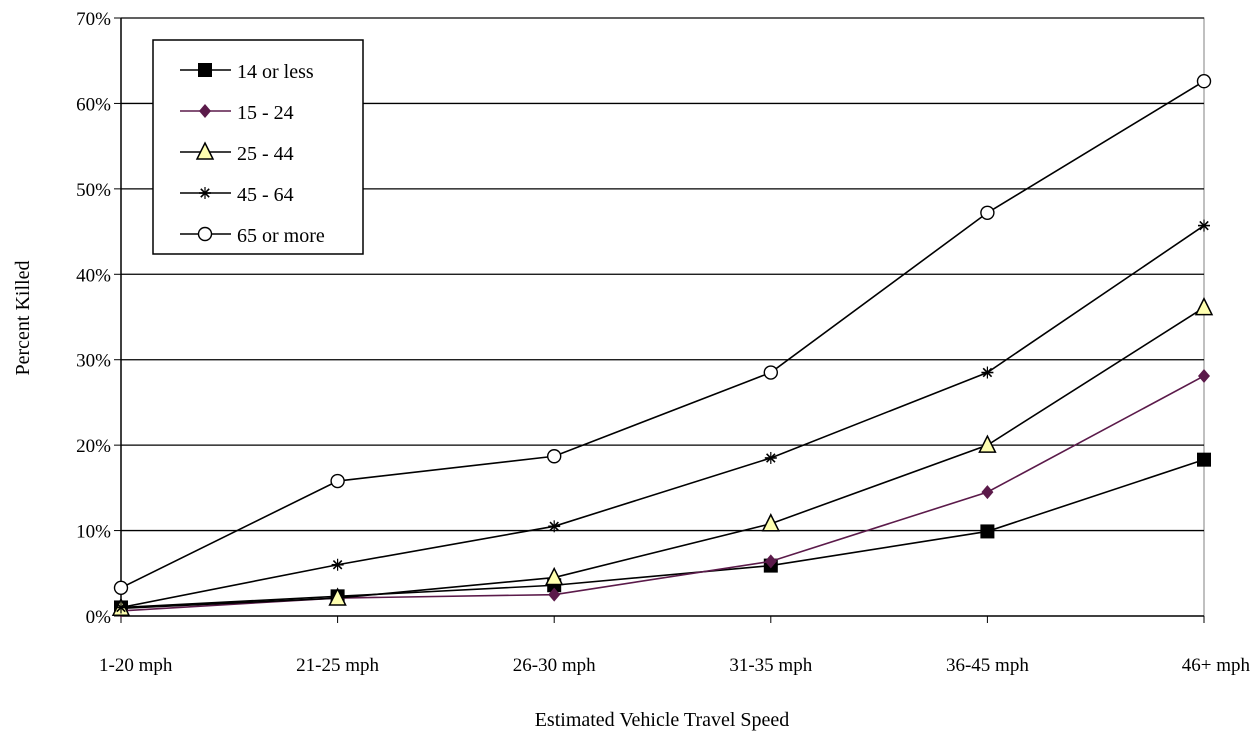 This screenshot has height=735, width=1257. I want to click on y-axis: 0% 10% 20% 30% 40% 50% 60% 70%, so click(99, 318).